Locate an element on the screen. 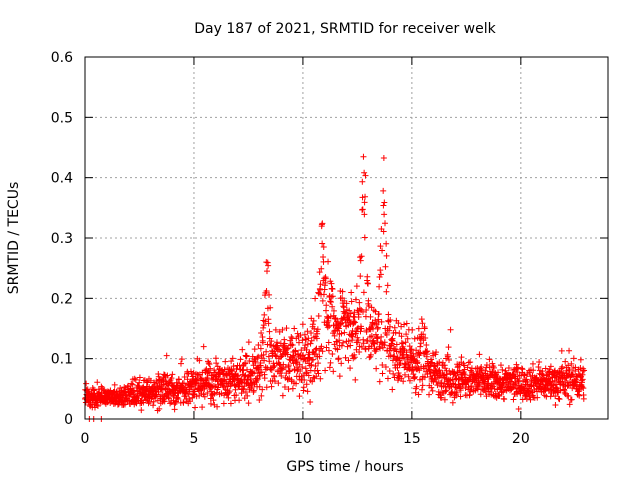 Image resolution: width=640 pixels, height=480 pixels. y-tick-label: 0.5 is located at coordinates (62, 118).